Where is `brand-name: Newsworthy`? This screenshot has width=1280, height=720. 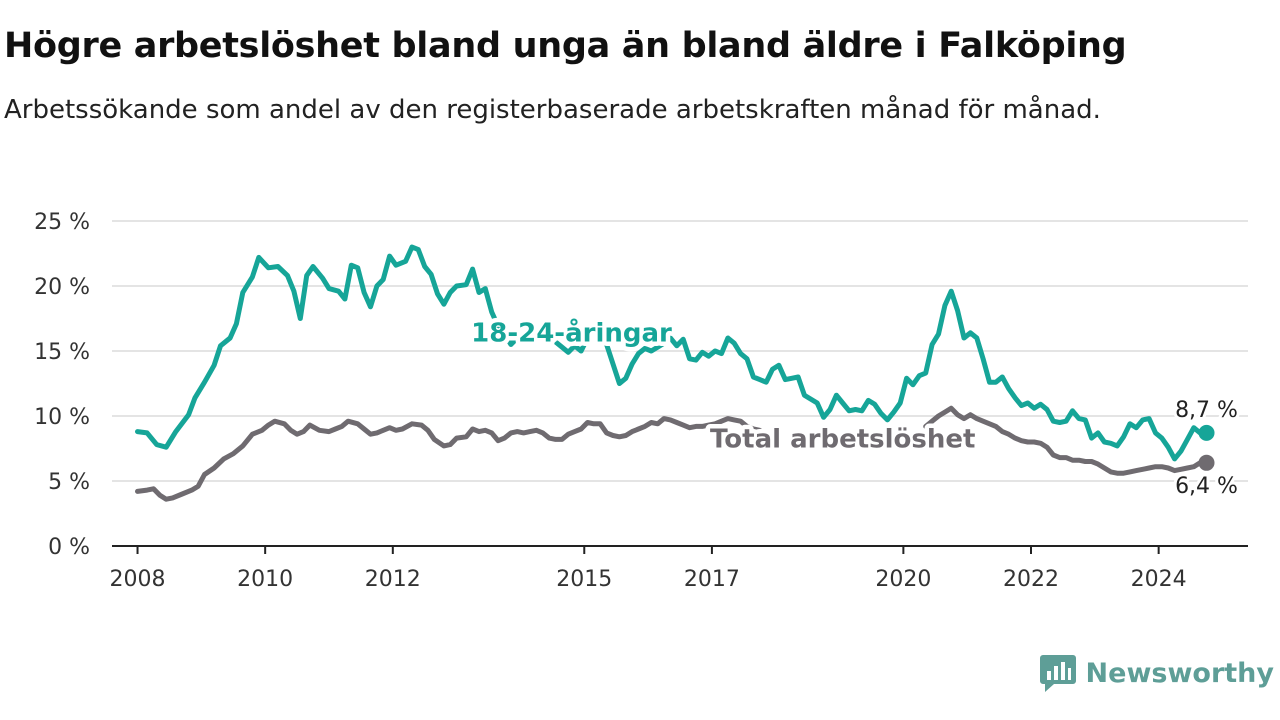
brand-name: Newsworthy is located at coordinates (1179, 673).